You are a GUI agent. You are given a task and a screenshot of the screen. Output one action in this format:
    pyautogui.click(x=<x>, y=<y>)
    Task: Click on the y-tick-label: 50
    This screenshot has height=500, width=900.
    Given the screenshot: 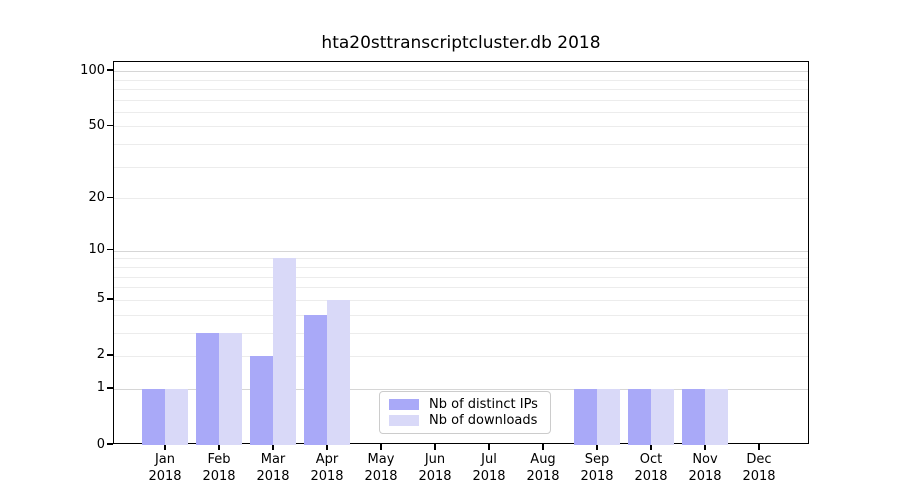 What is the action you would take?
    pyautogui.click(x=96, y=125)
    